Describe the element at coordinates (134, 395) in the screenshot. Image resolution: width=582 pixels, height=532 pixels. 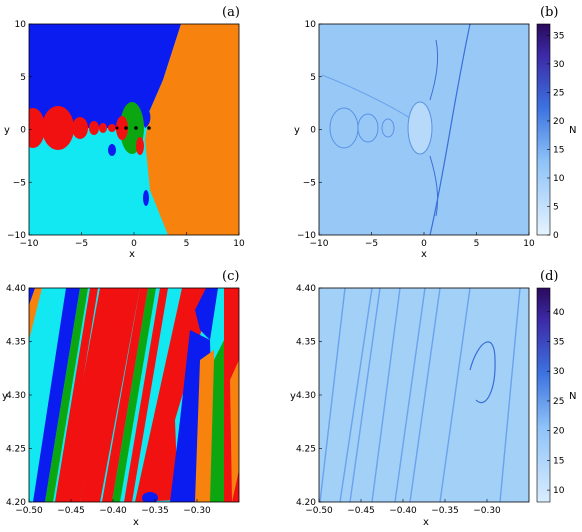
I see `panel-c-heatmap` at that location.